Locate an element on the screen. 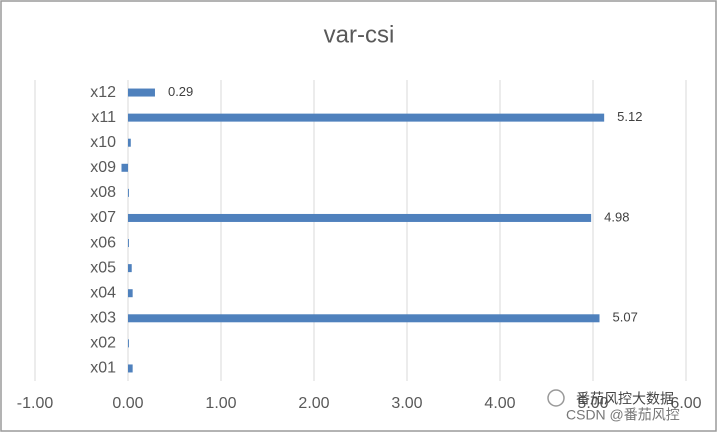 The image size is (718, 433). x-tick-label: 1.00 is located at coordinates (220, 403).